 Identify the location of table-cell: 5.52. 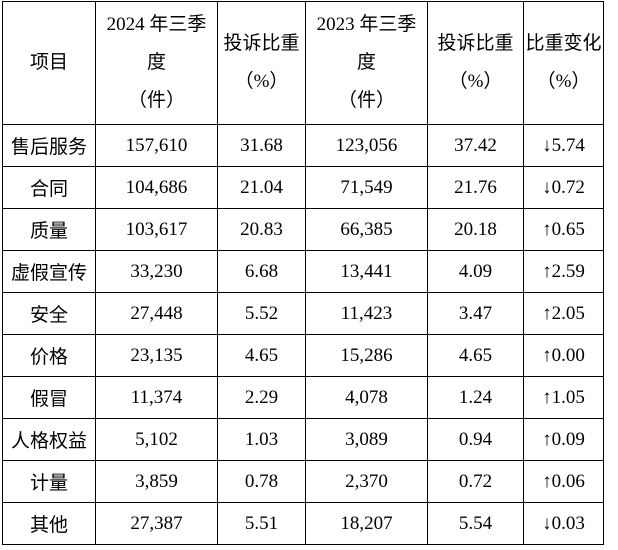
(261, 313).